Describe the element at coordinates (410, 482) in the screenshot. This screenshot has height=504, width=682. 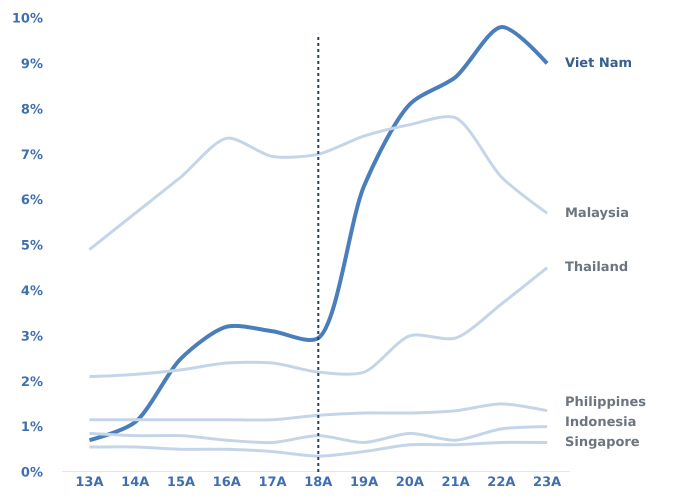
I see `x-tick-label: 20A` at that location.